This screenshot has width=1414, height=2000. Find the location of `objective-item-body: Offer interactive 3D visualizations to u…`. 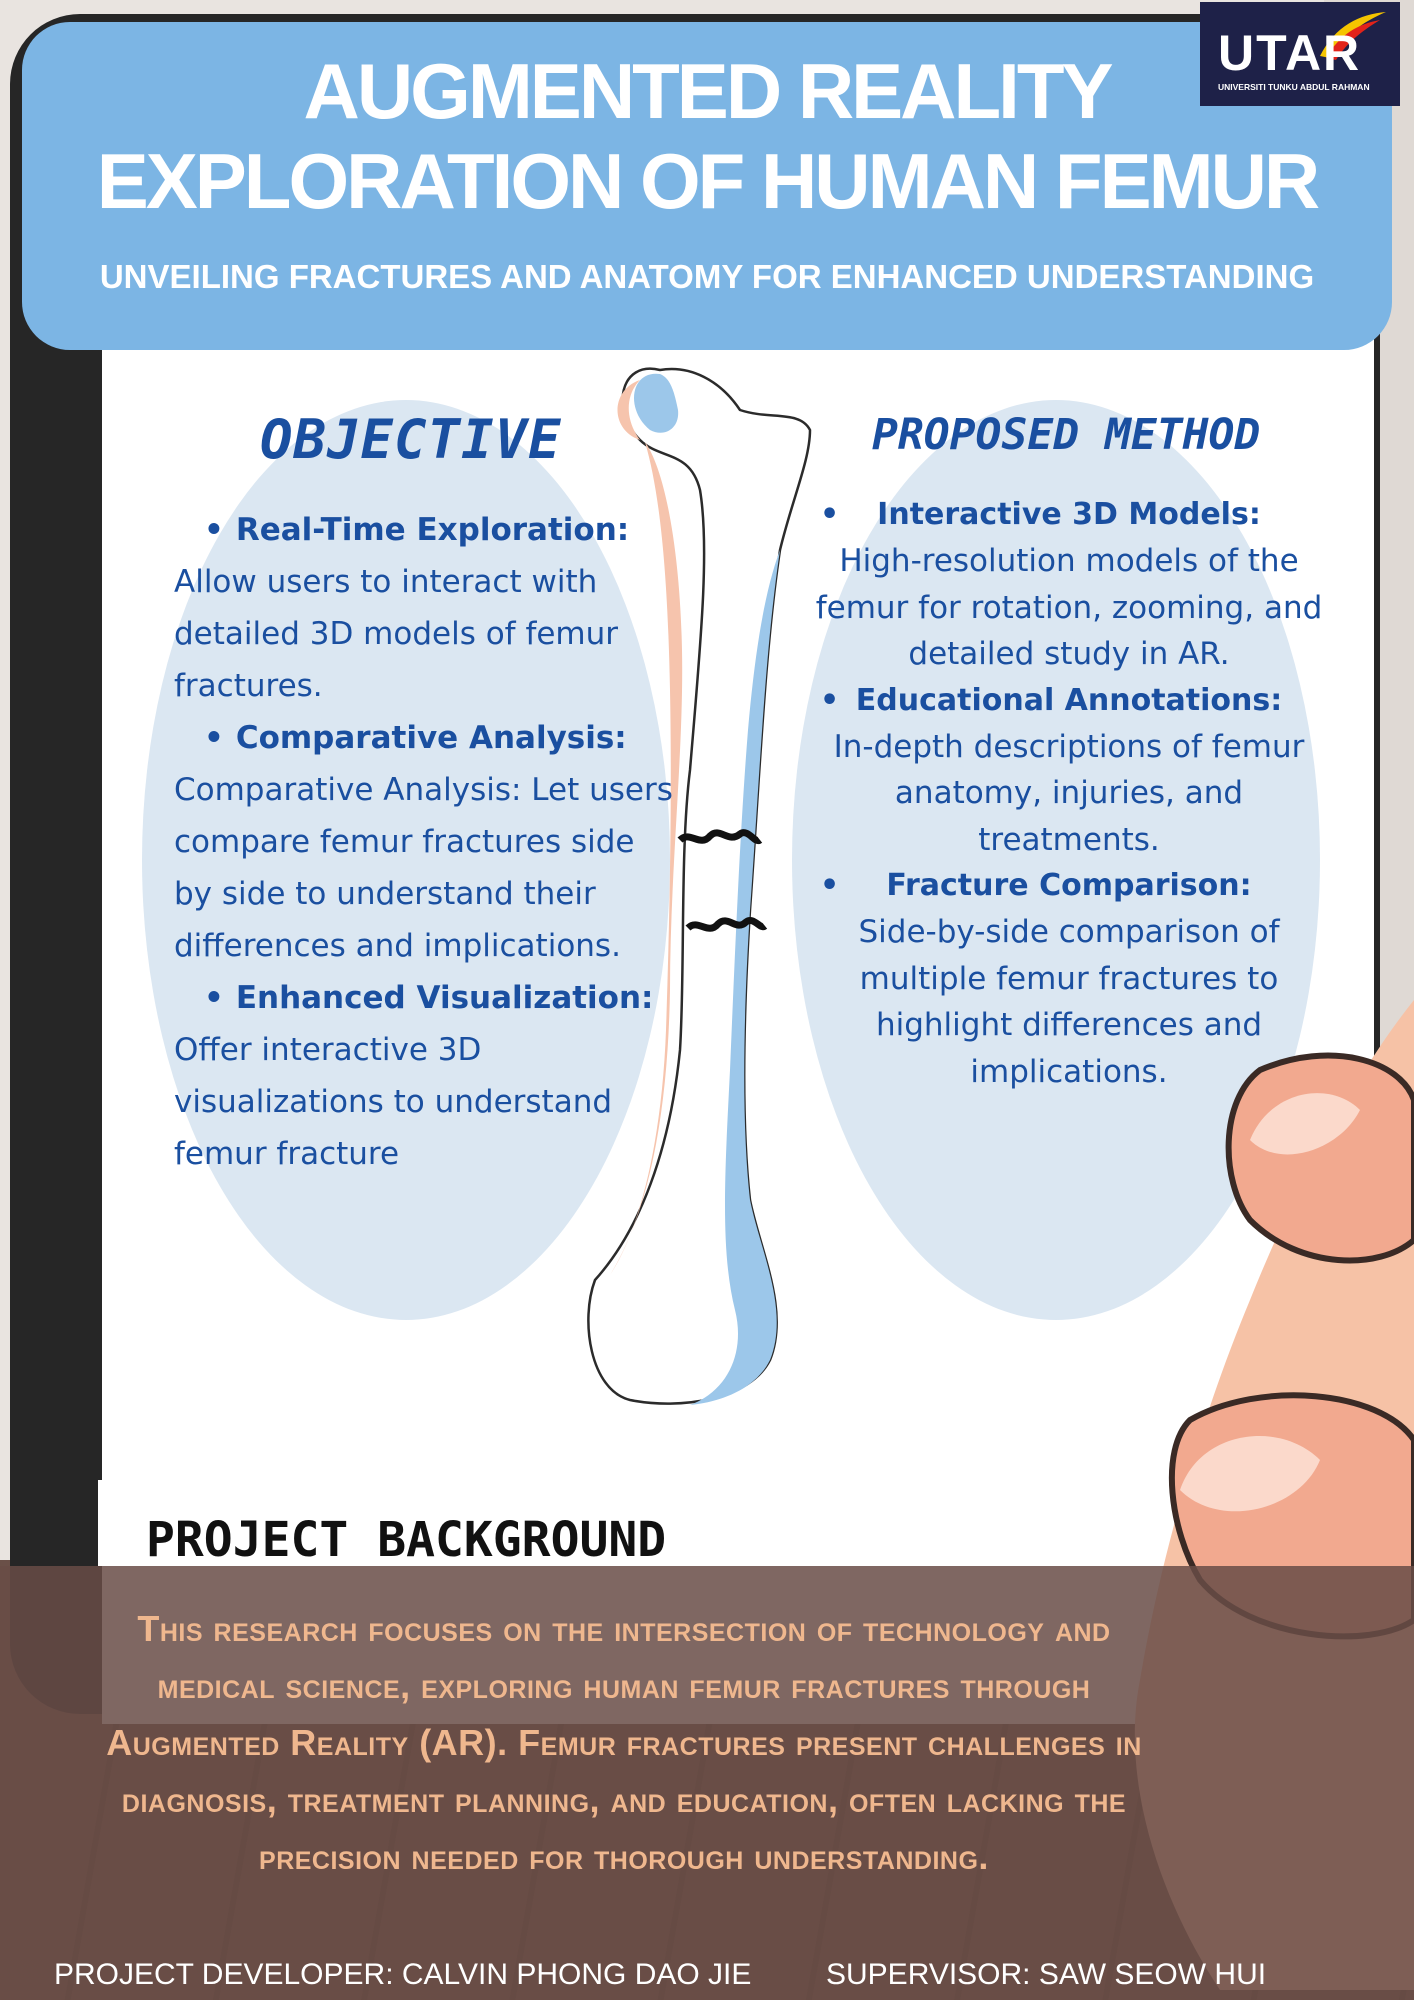

objective-item-body: Offer interactive 3D visualizations to u… is located at coordinates (393, 1102).